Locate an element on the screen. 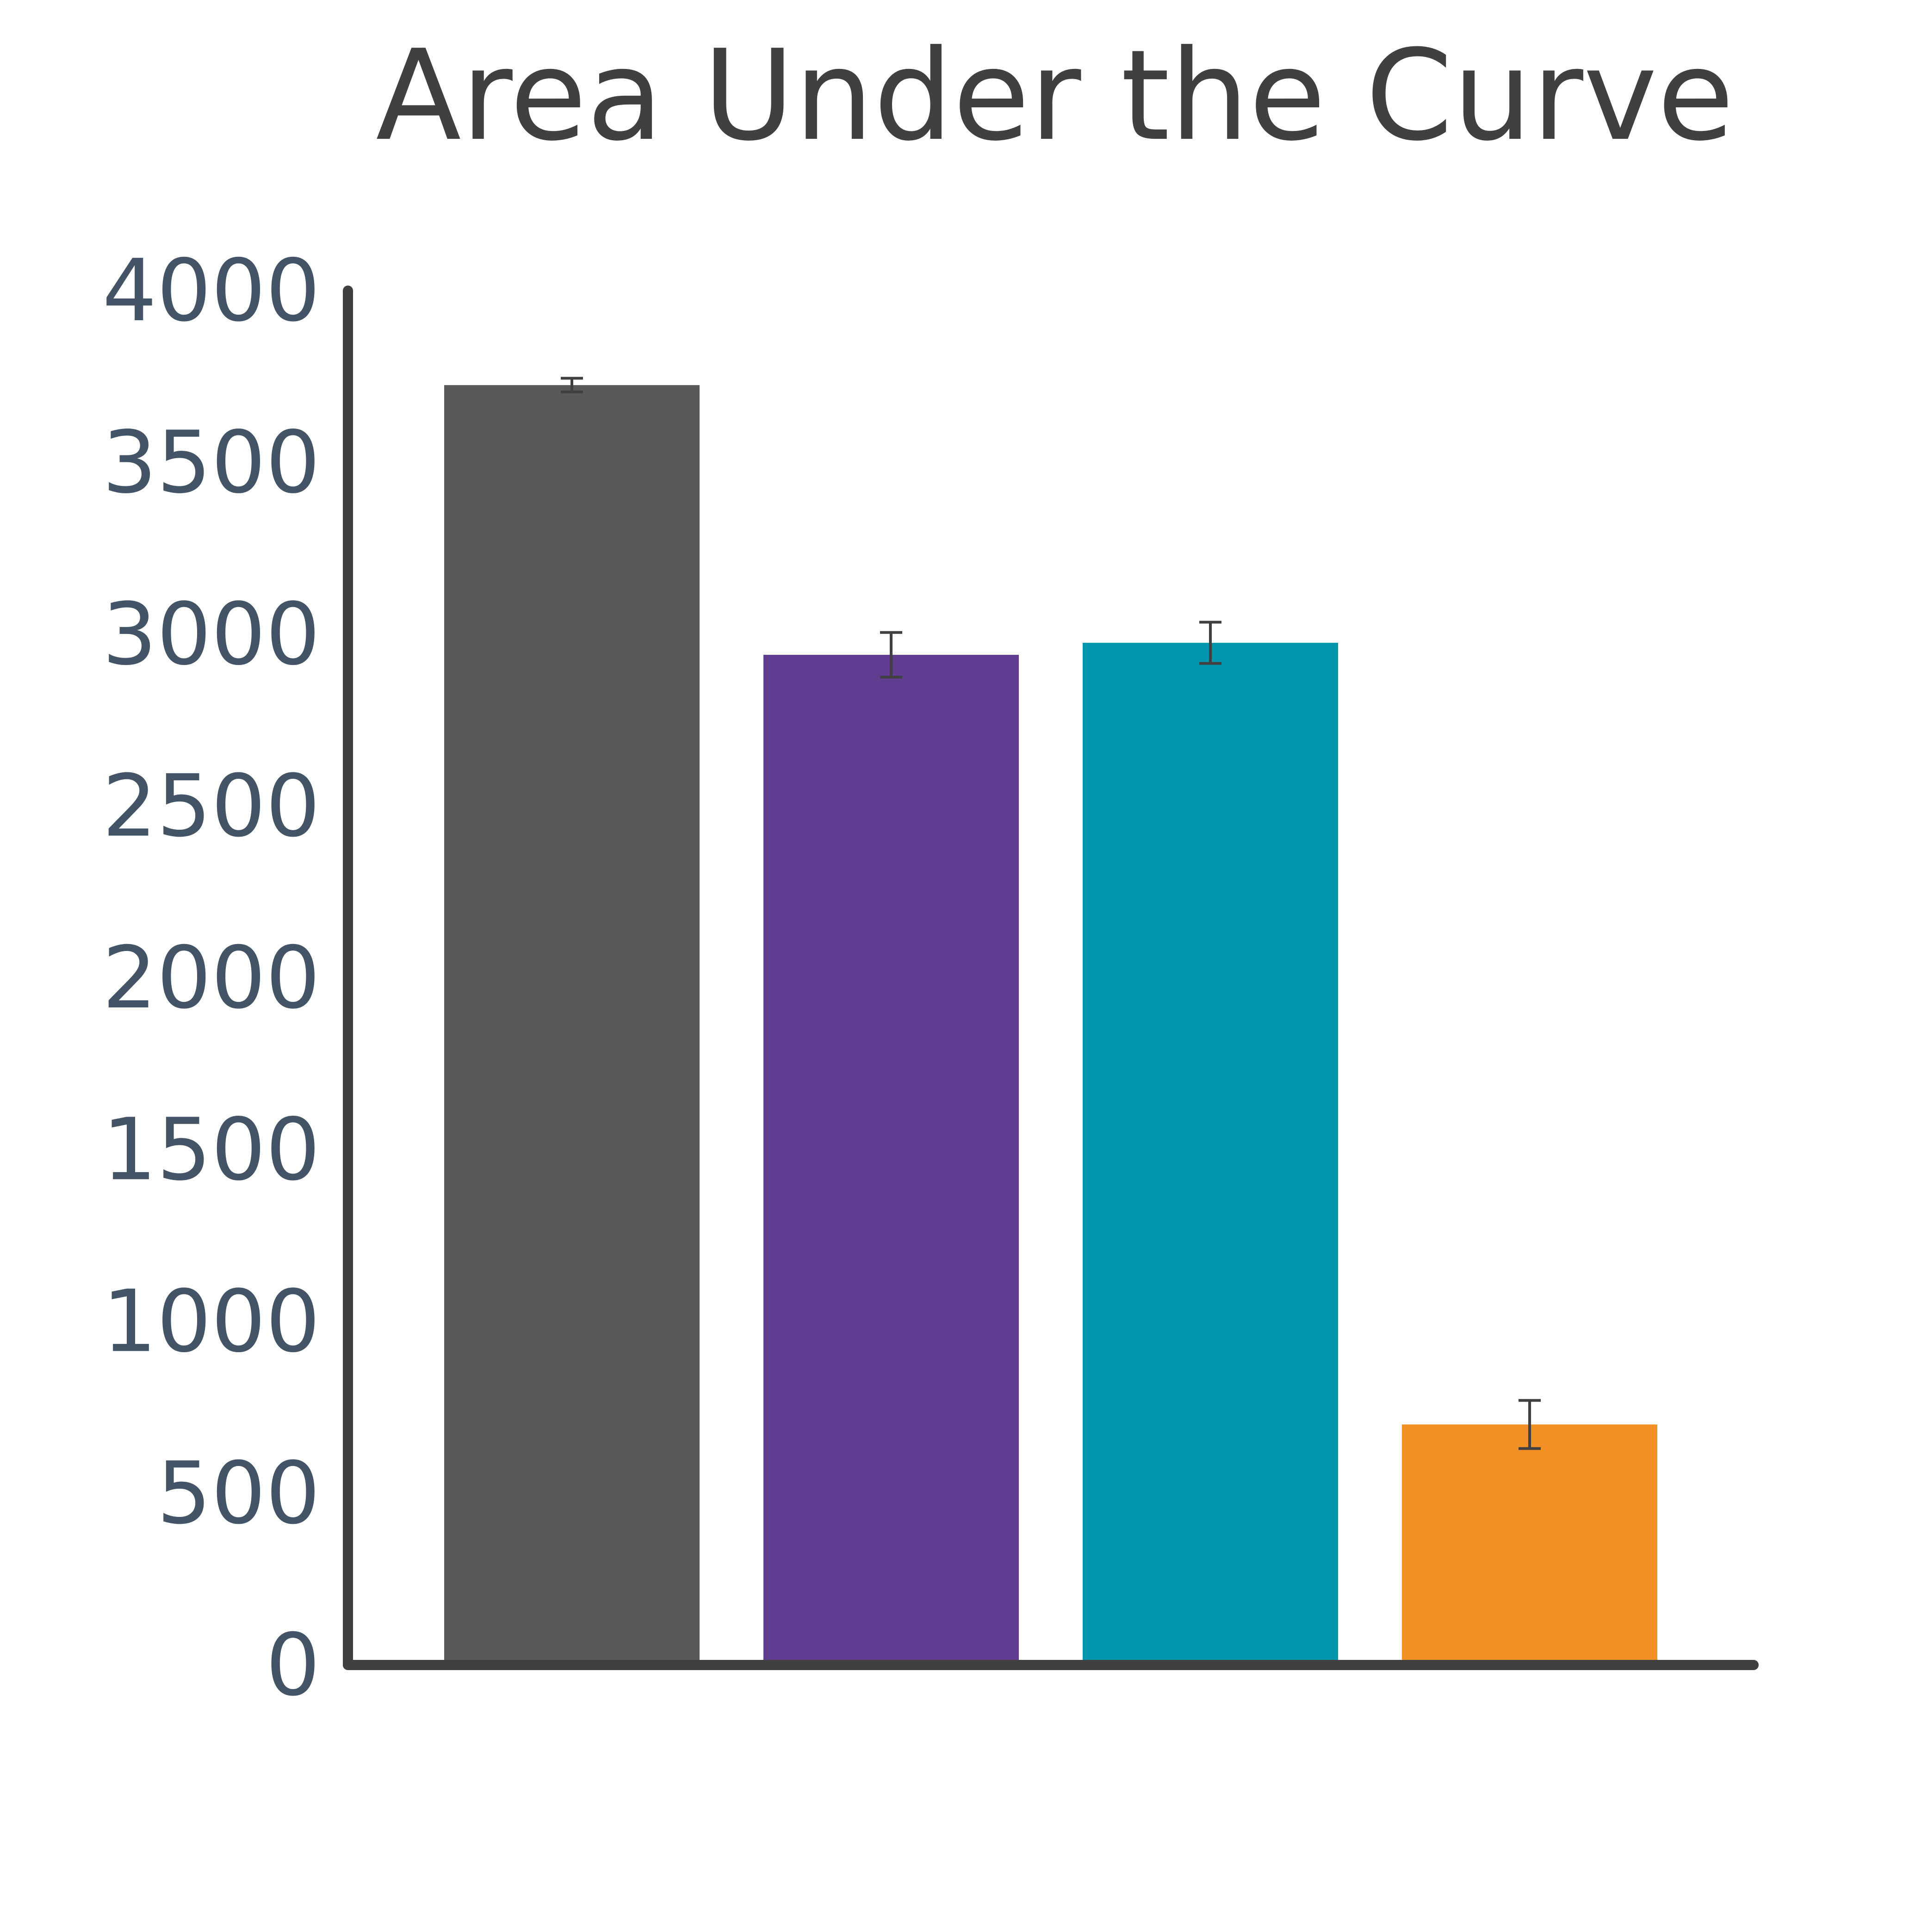 Image resolution: width=1928 pixels, height=1932 pixels. y-axis-ticks: 0 500 1000 1500 2000 2500 3000 3500 4000 is located at coordinates (211, 978).